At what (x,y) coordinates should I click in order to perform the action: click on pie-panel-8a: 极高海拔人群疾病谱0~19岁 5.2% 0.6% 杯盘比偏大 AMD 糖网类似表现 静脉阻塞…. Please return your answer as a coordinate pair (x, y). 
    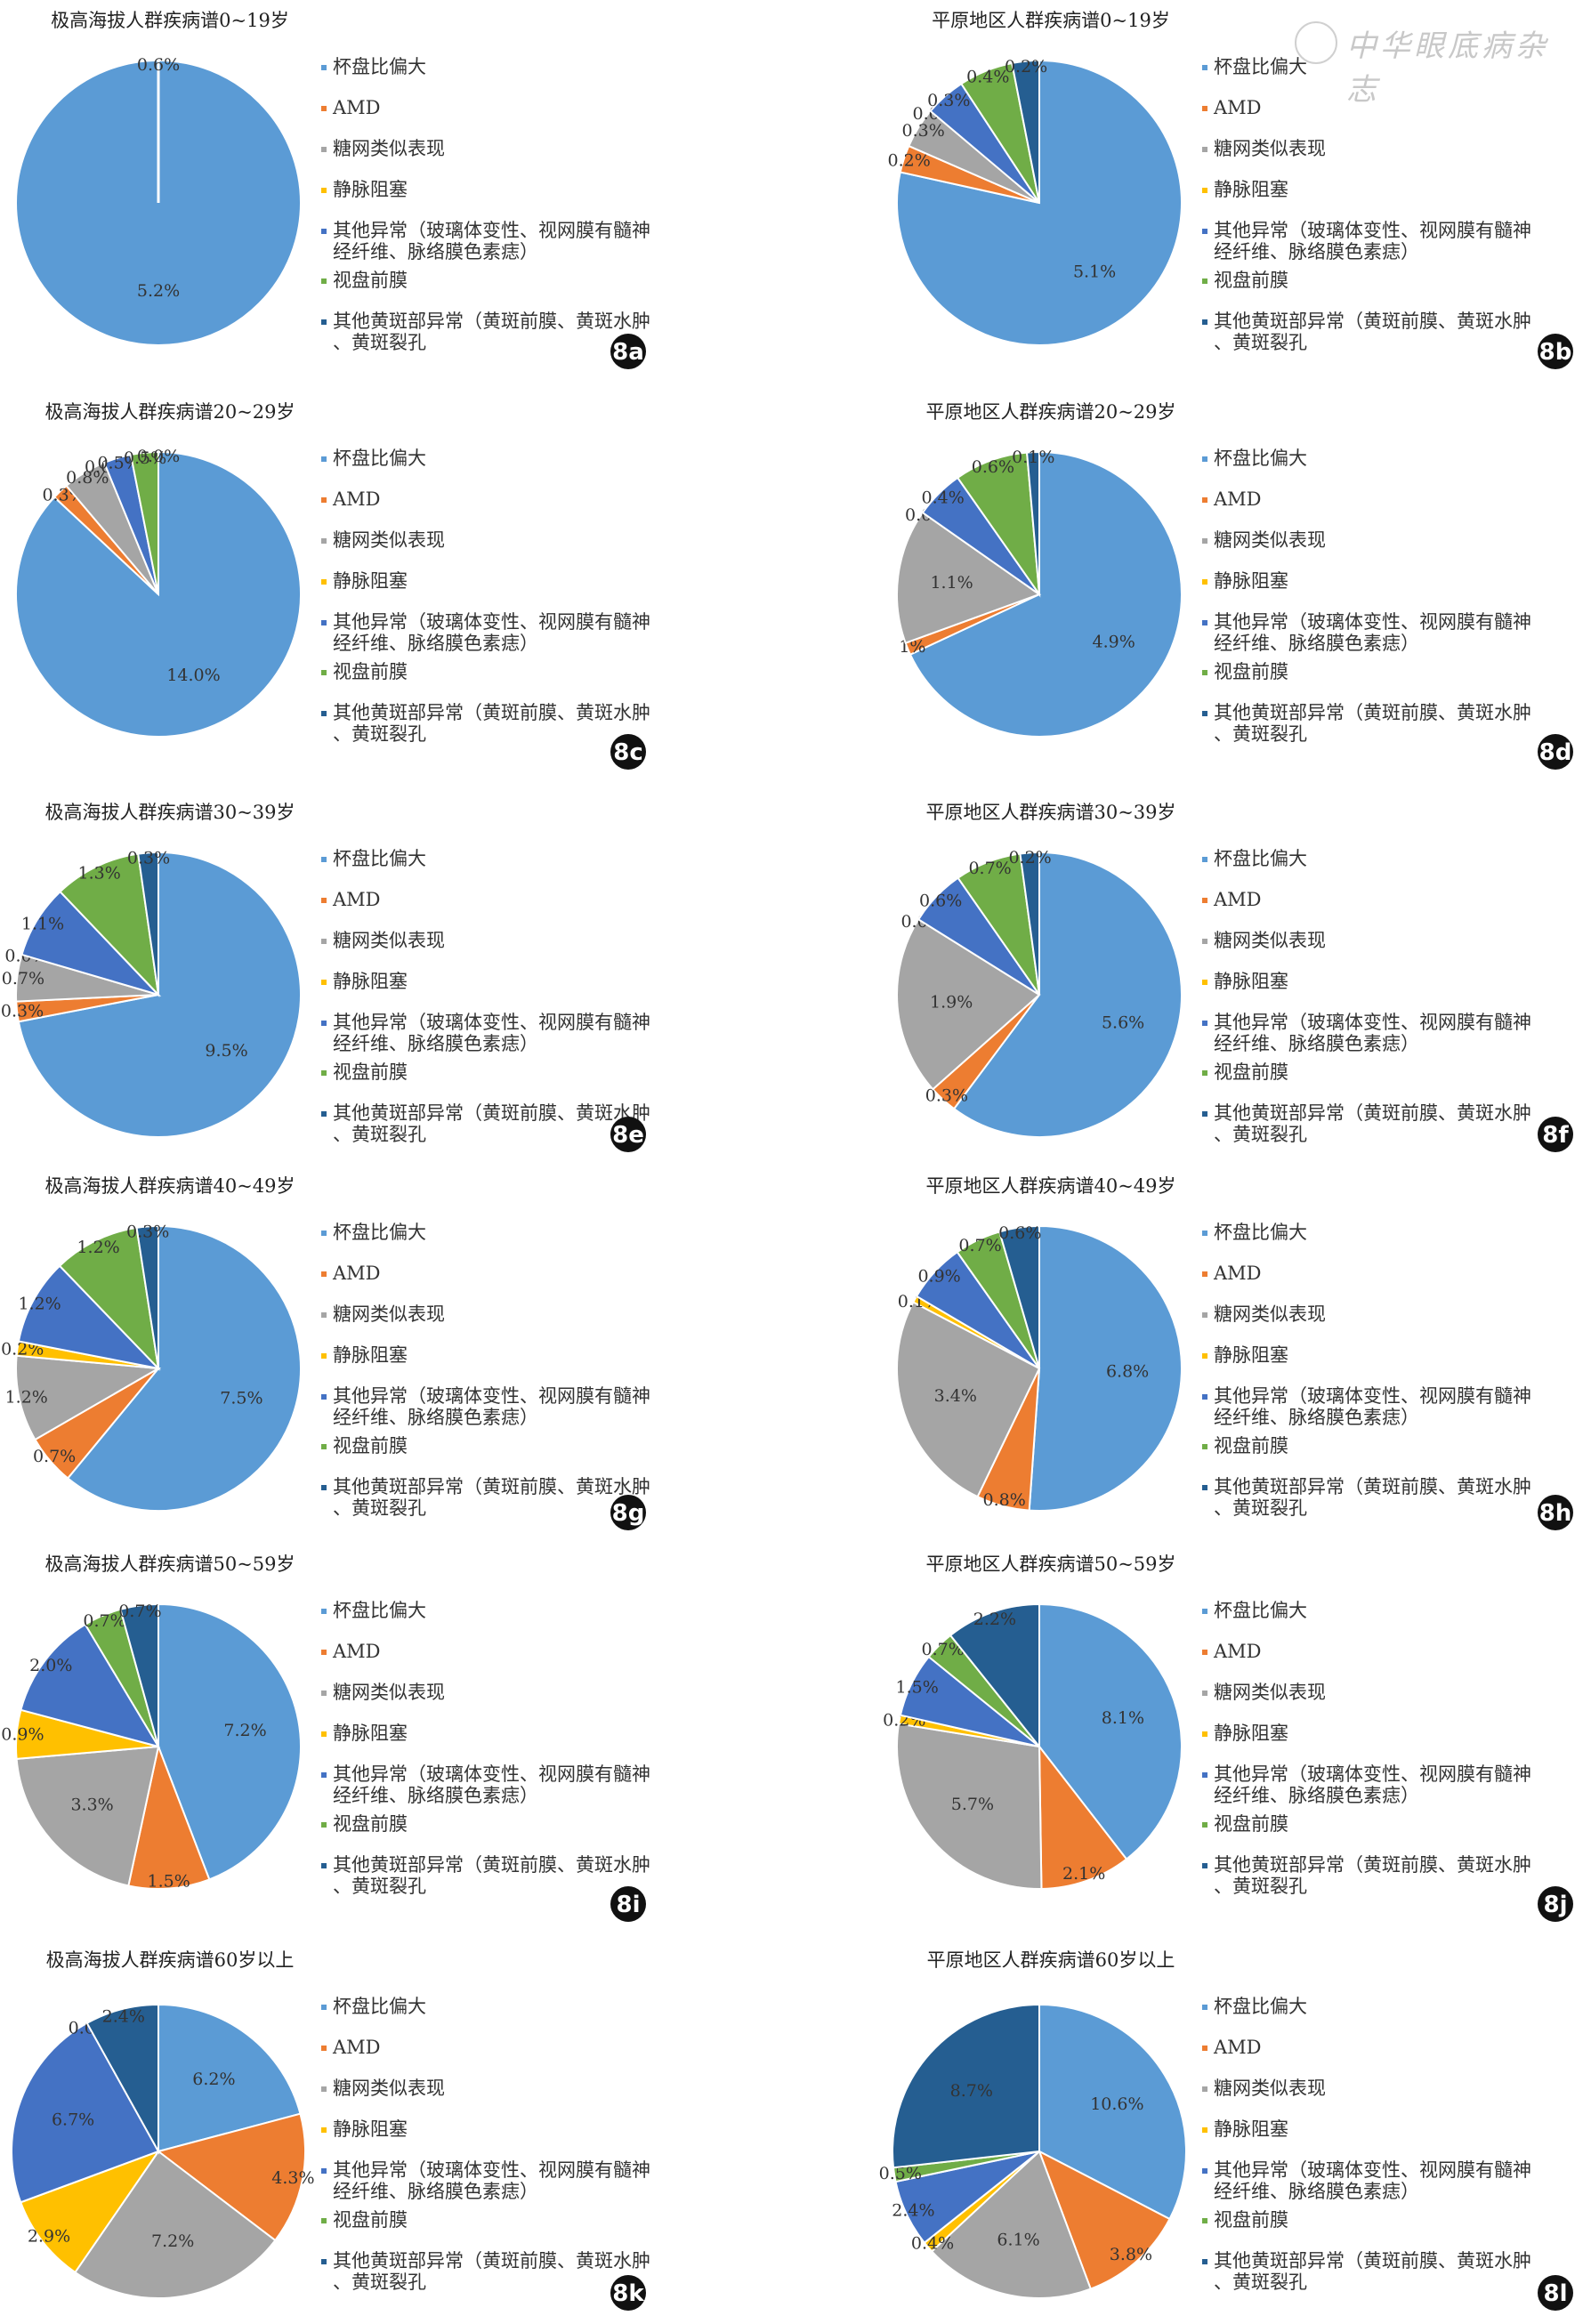
    Looking at the image, I should click on (352, 191).